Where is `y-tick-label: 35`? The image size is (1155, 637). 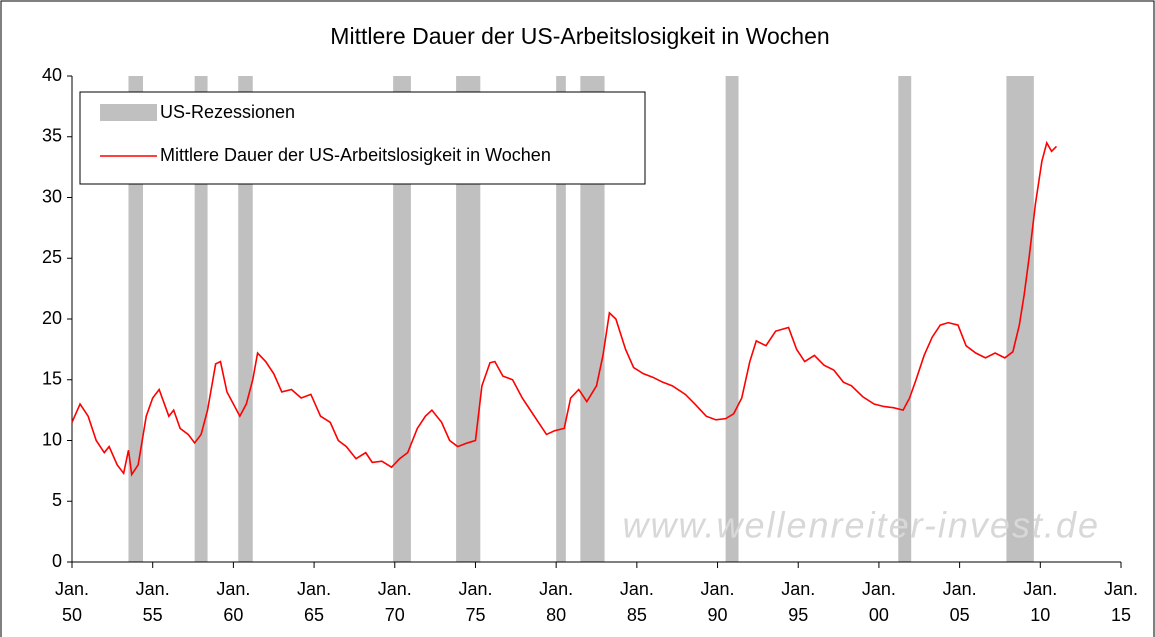 y-tick-label: 35 is located at coordinates (52, 136).